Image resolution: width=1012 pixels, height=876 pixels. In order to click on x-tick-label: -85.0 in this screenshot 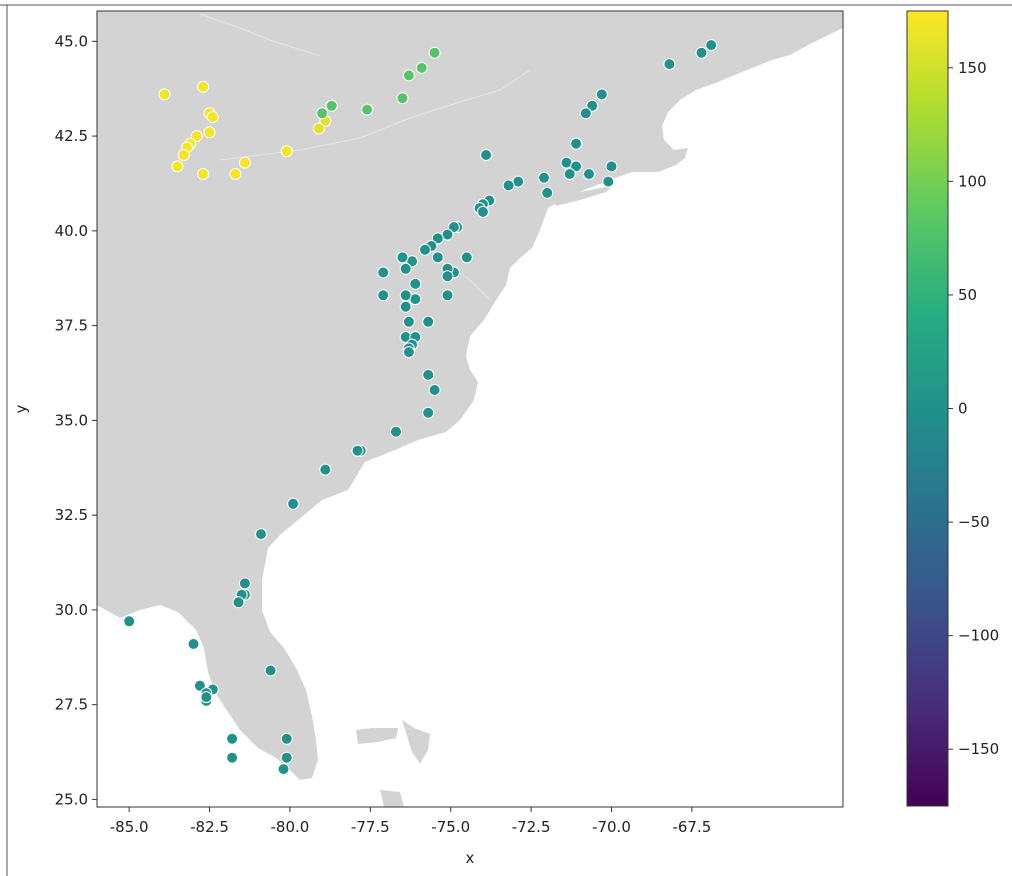, I will do `click(129, 827)`.